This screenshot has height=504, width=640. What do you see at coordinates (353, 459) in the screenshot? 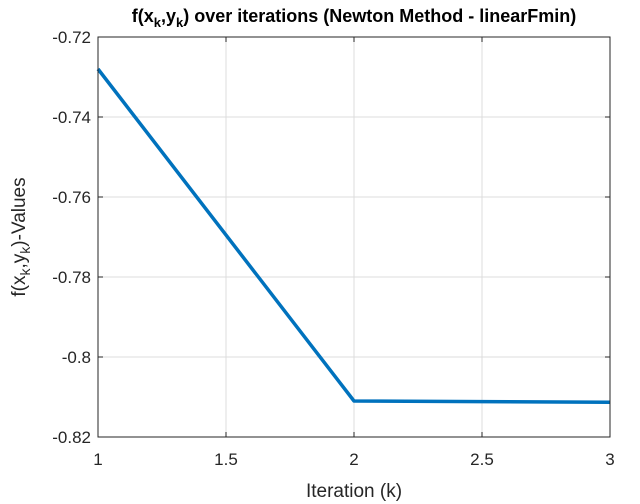
I see `x-tick-label: 2` at bounding box center [353, 459].